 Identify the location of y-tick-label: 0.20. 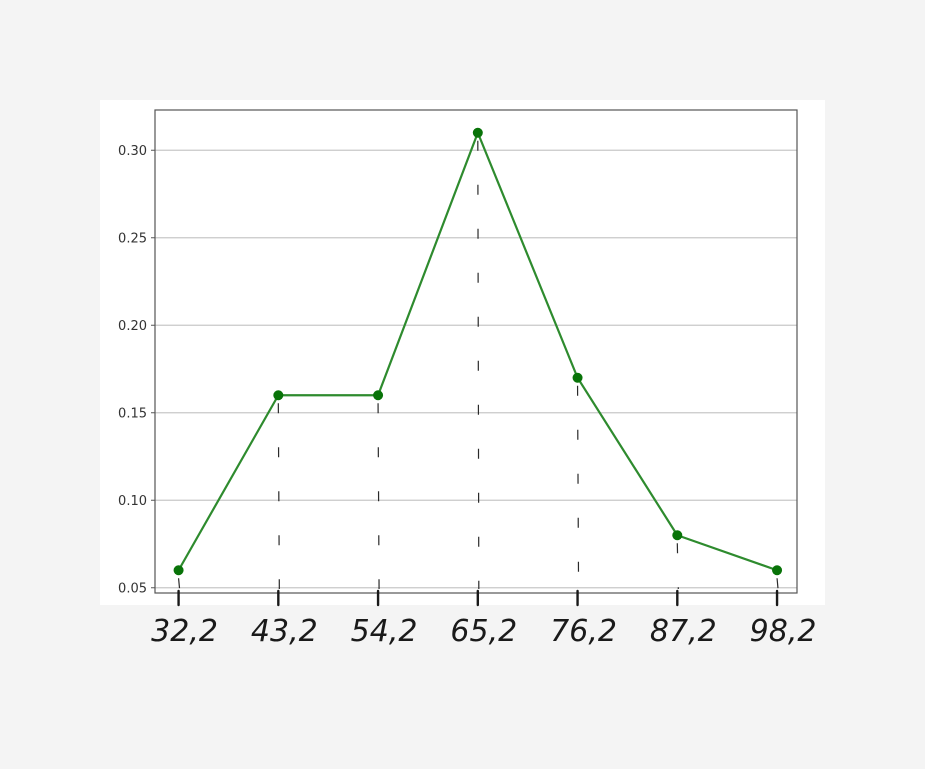
(132, 326).